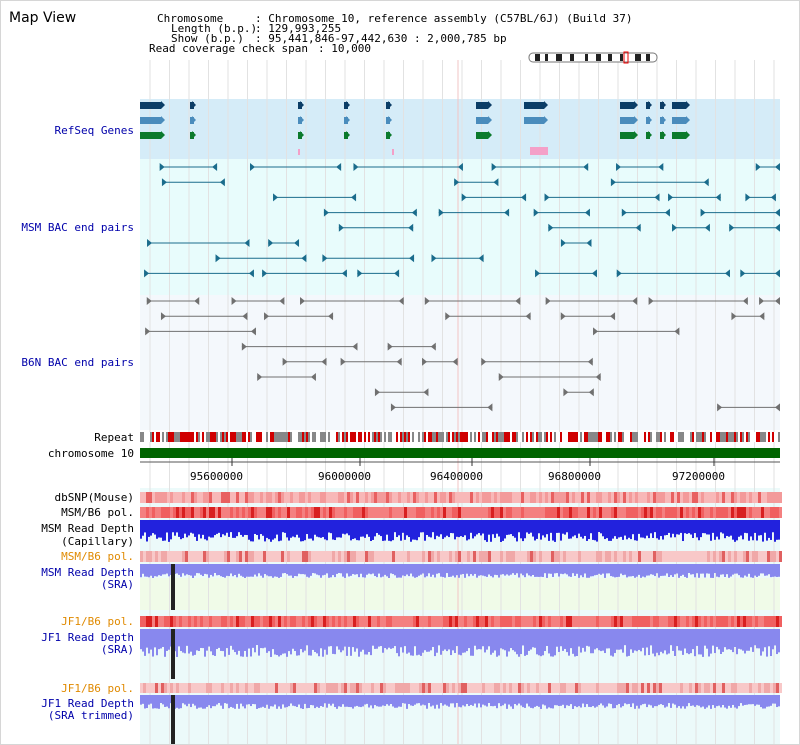  I want to click on msm-read-depth-sra-label-2: (SRA), so click(117, 584).